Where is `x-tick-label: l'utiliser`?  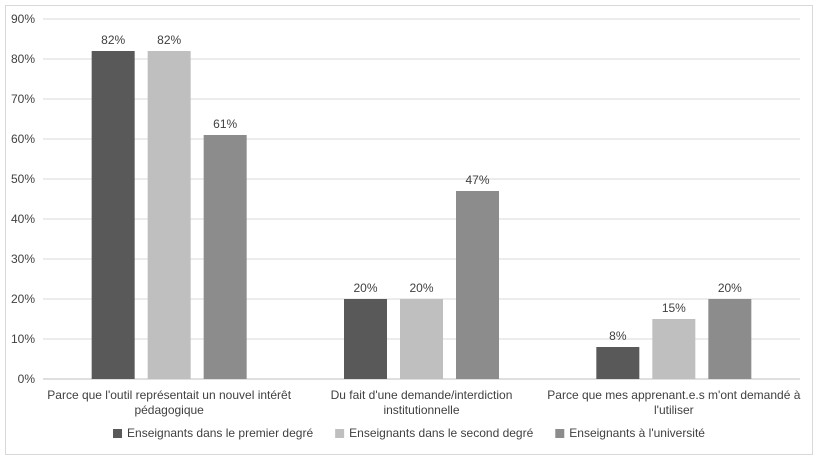
x-tick-label: l'utiliser is located at coordinates (674, 410).